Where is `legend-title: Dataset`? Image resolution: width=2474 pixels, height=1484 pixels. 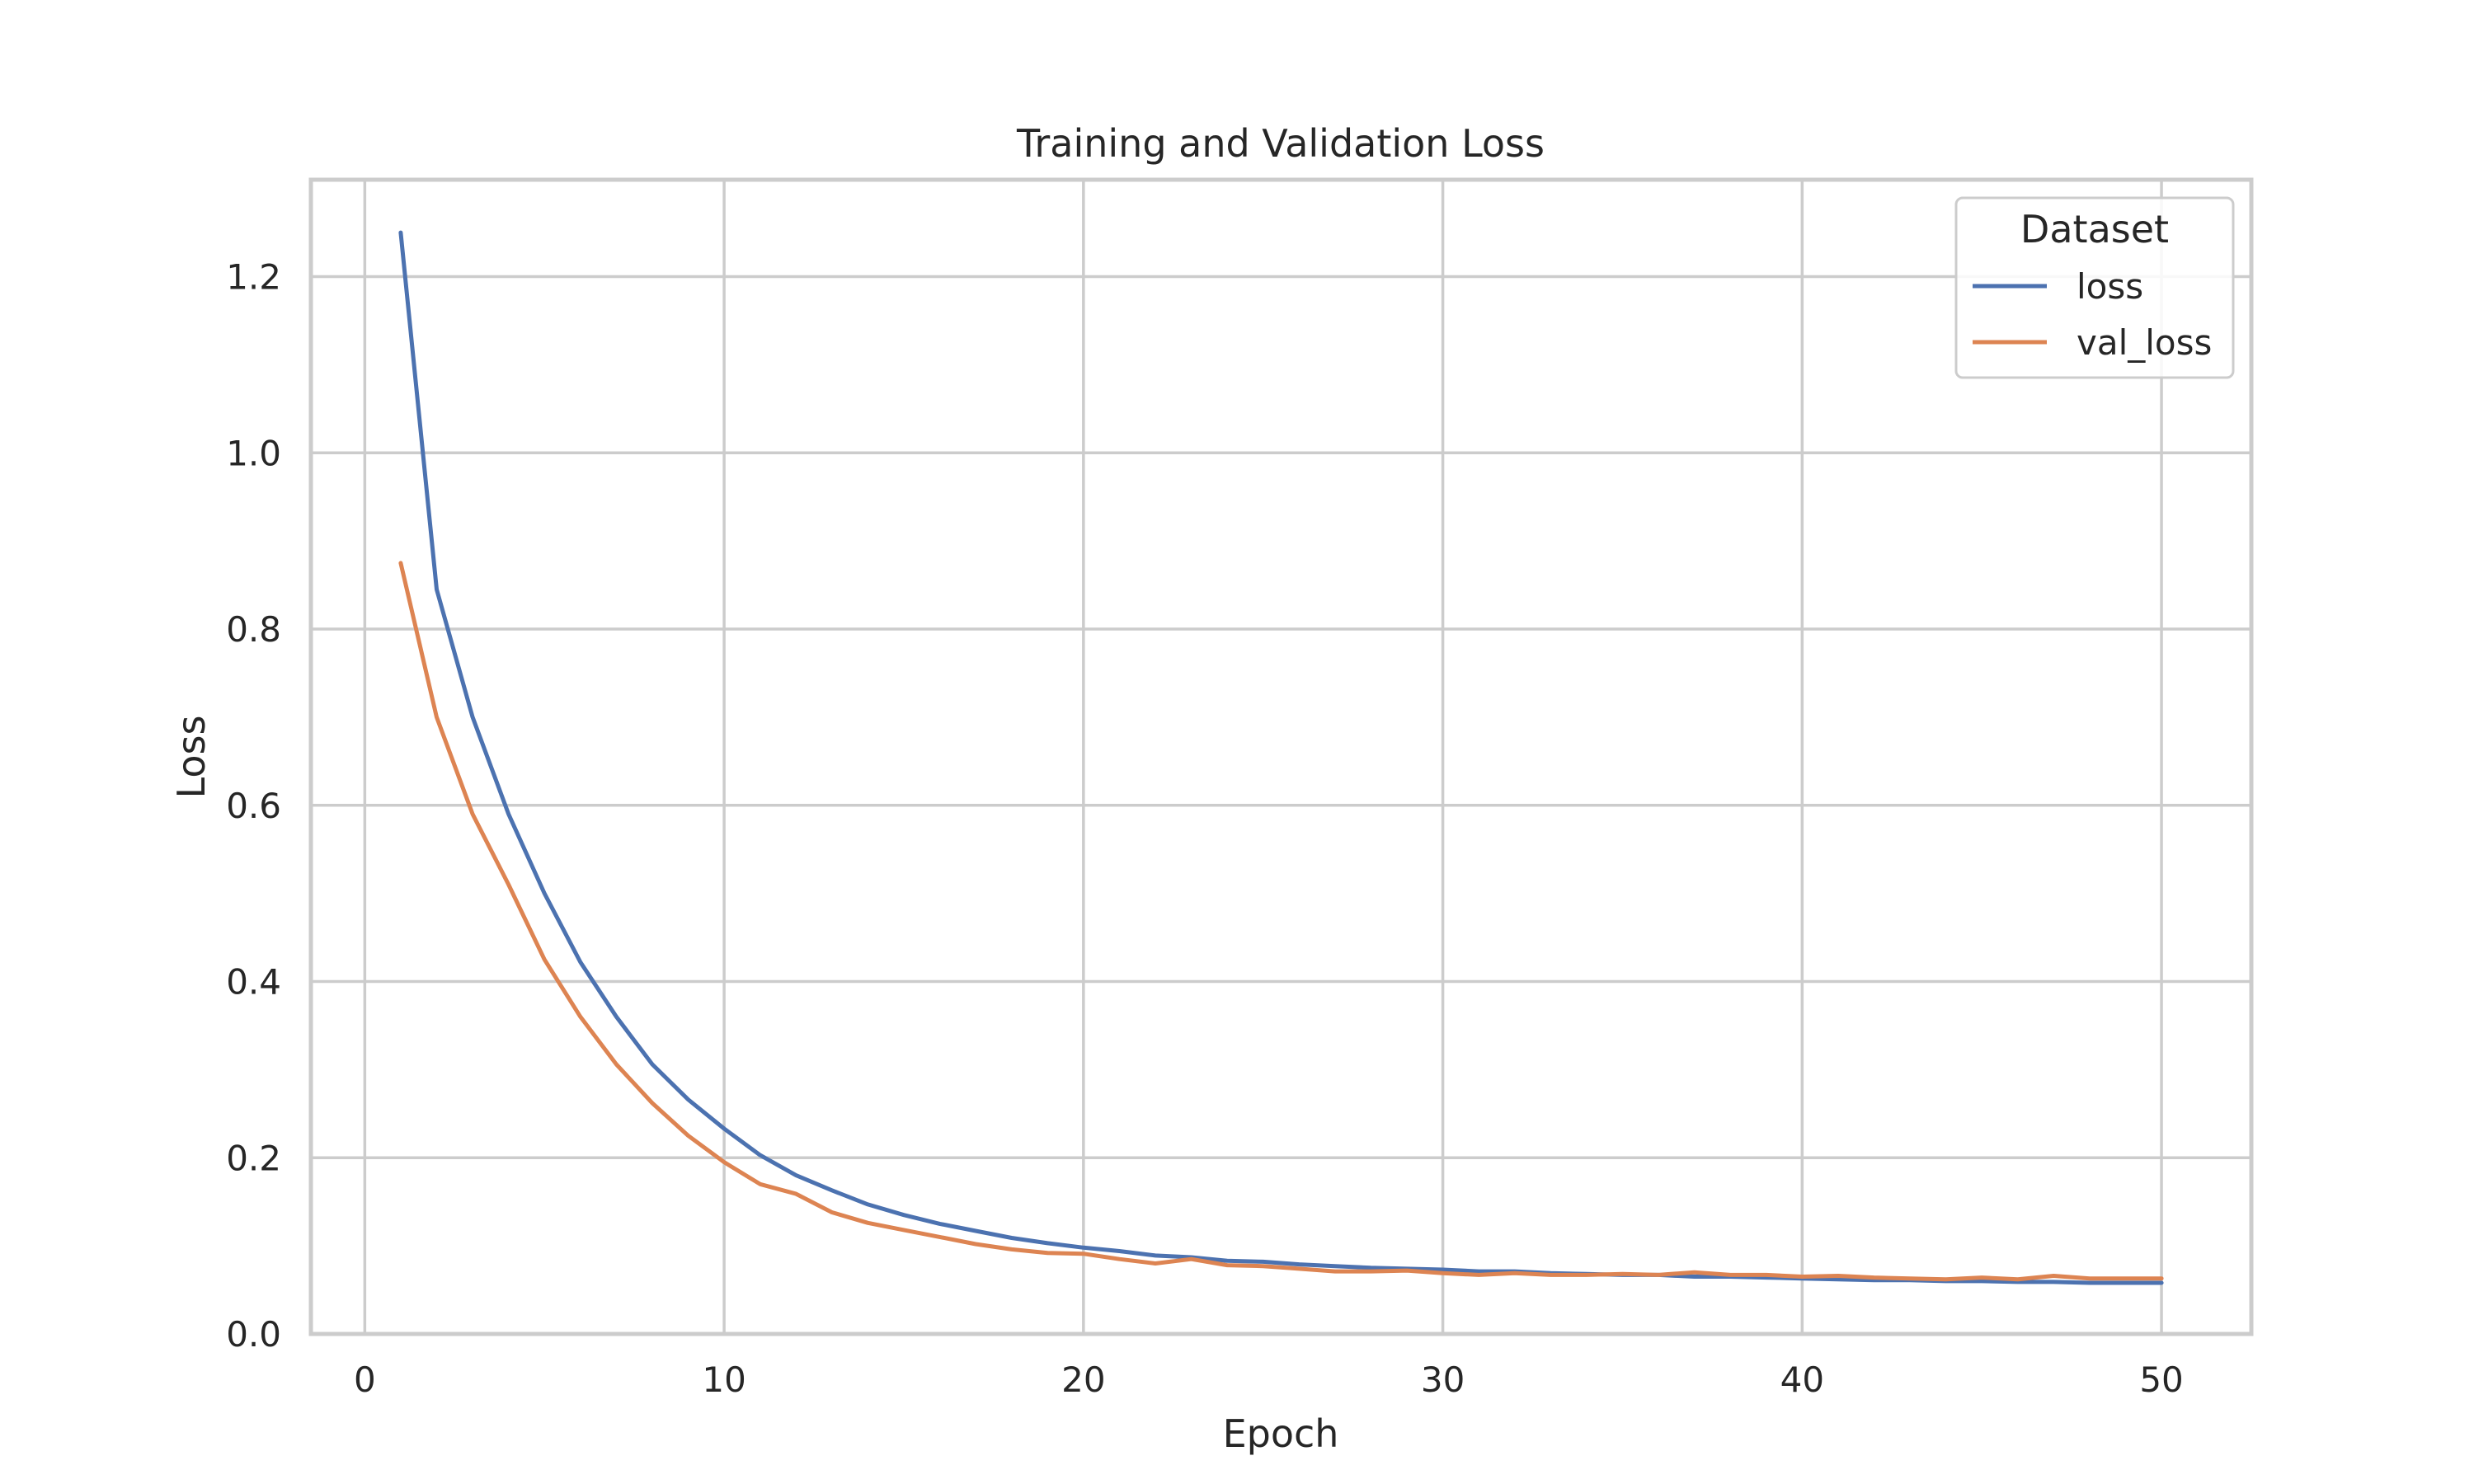
legend-title: Dataset is located at coordinates (2094, 229).